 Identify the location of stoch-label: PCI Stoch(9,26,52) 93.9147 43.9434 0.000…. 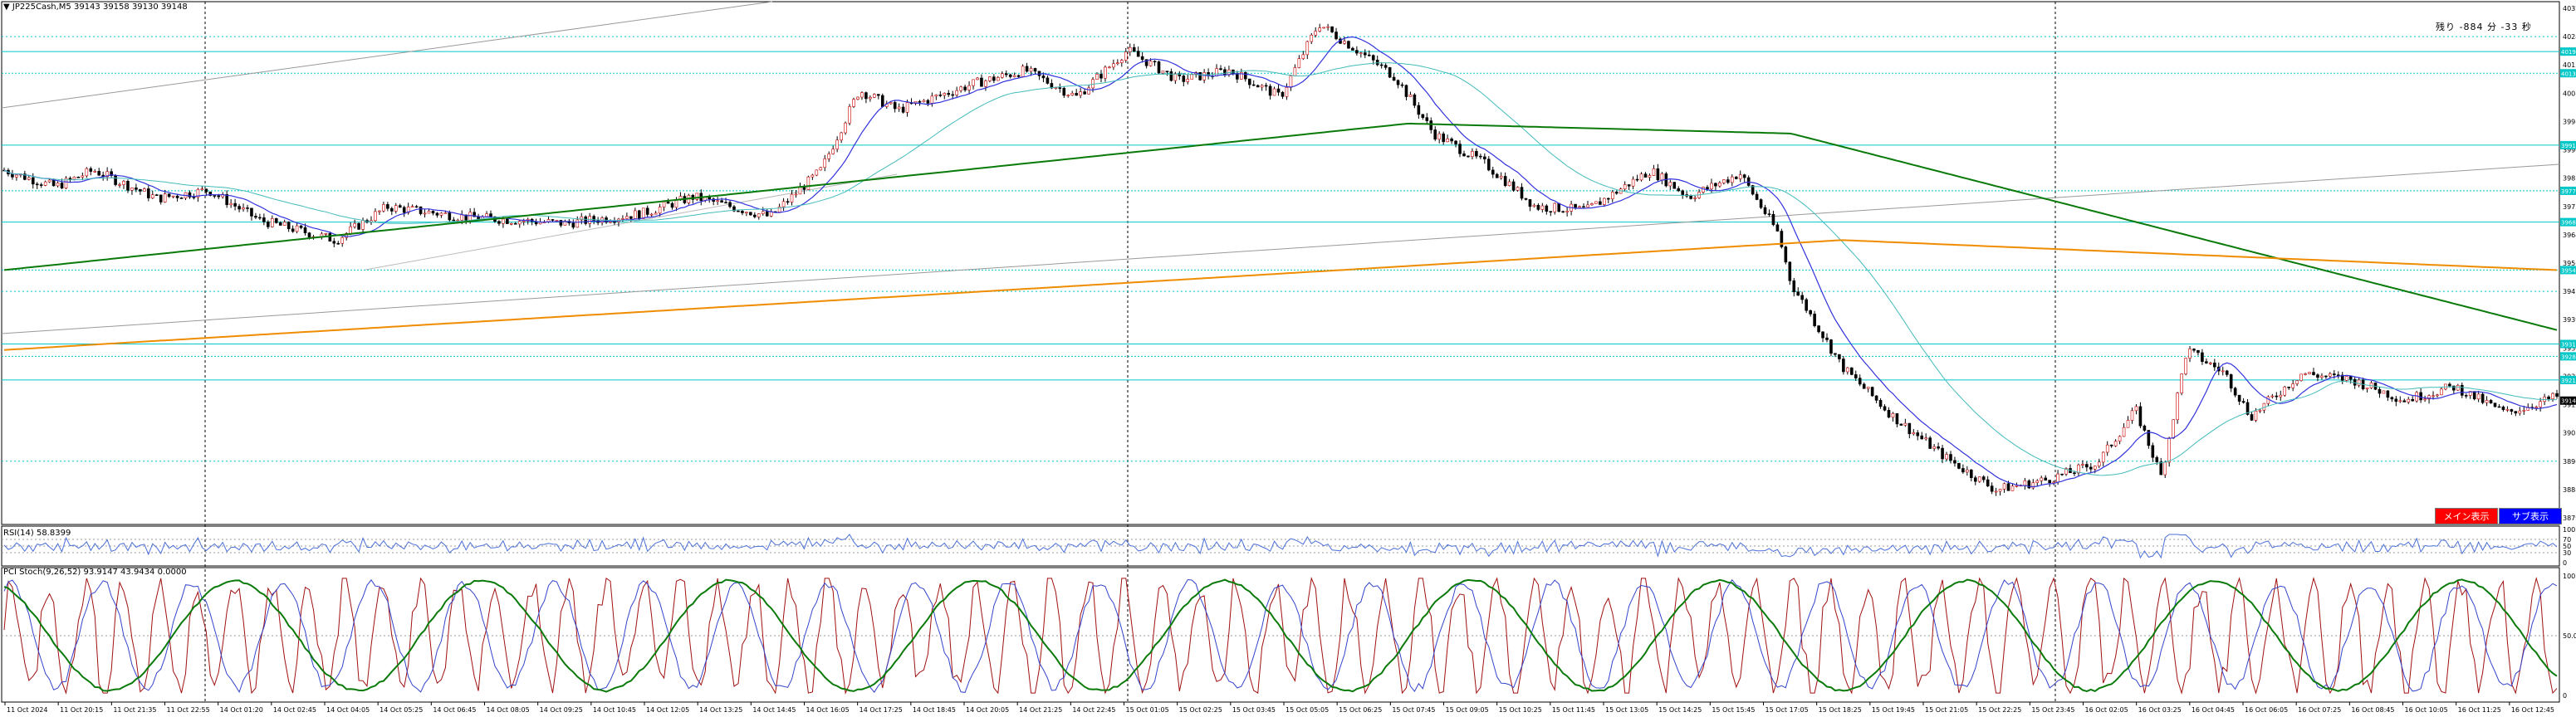
(95, 572).